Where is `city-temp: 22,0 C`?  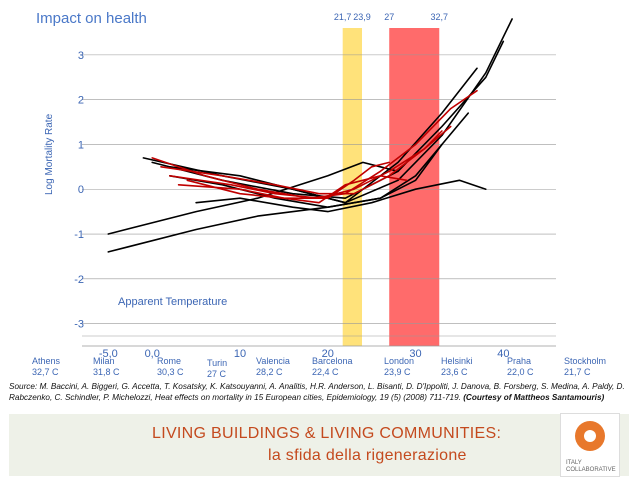
city-temp: 22,0 C is located at coordinates (520, 372).